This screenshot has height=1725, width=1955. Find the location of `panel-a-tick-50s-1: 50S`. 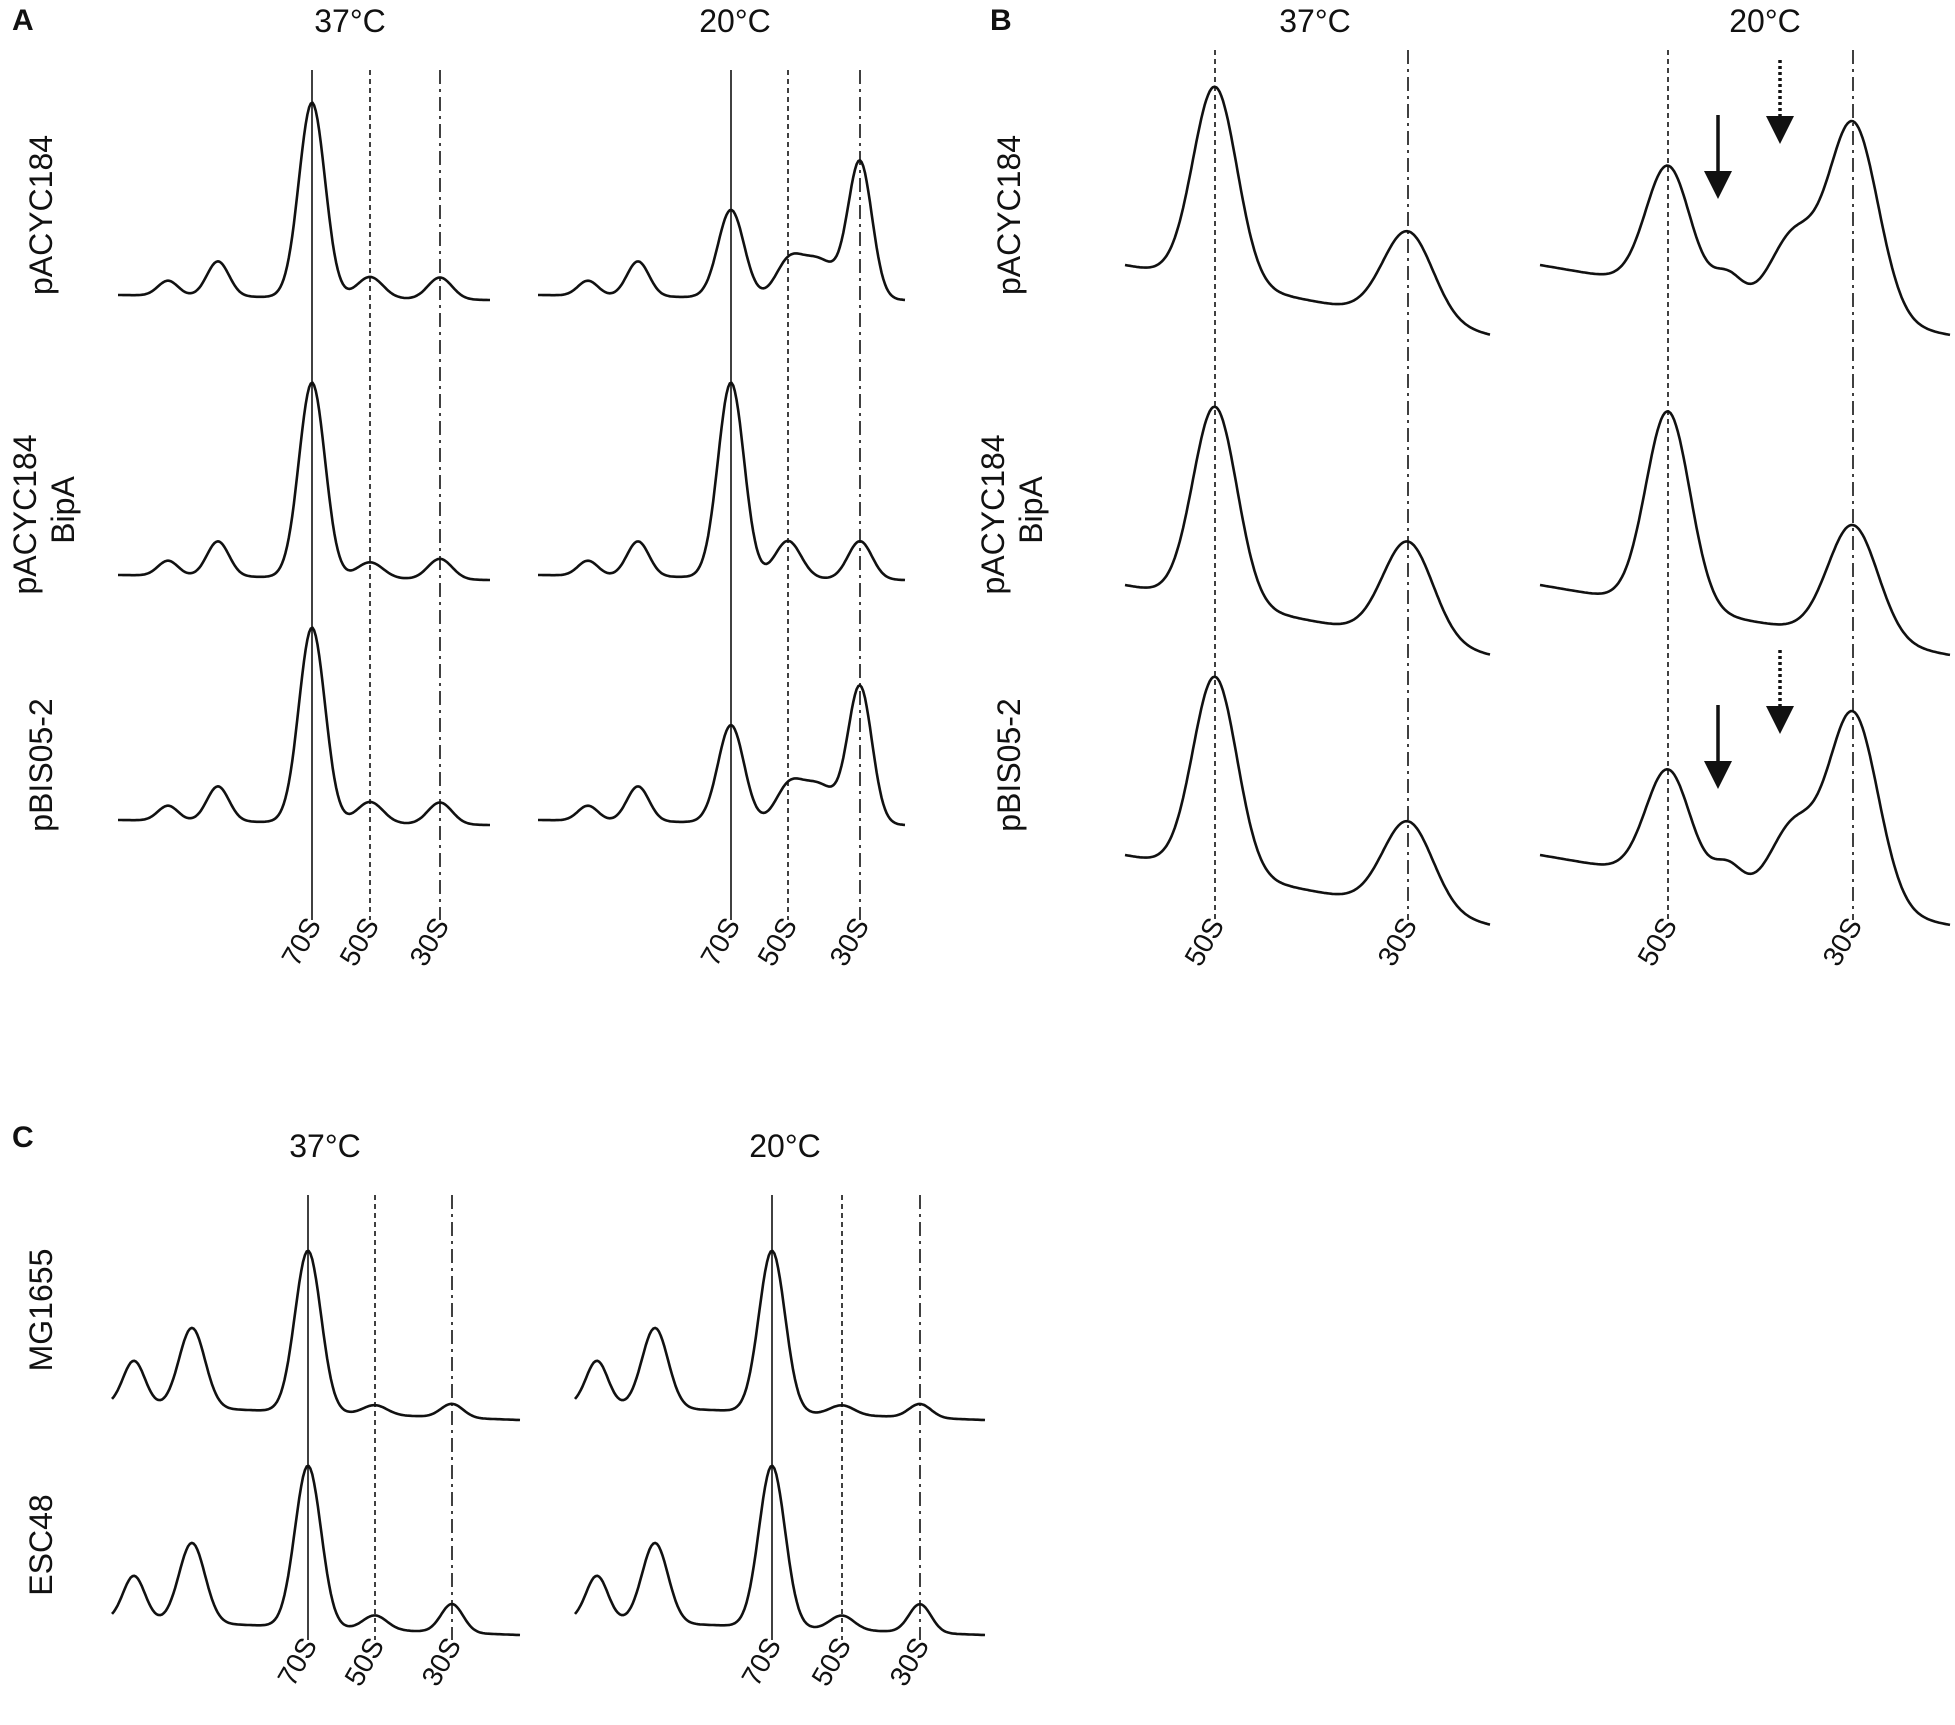

panel-a-tick-50s-1: 50S is located at coordinates (777, 942).